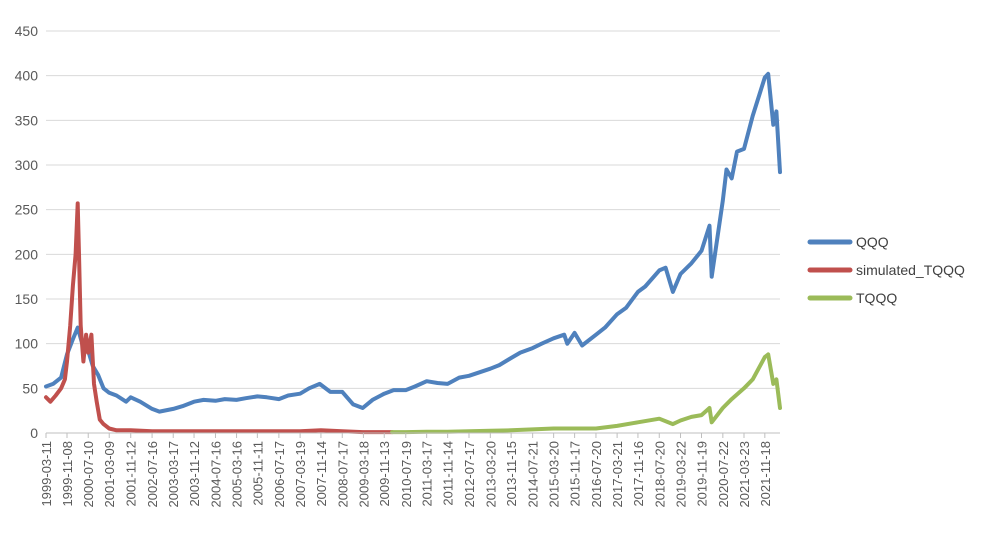 The image size is (989, 535). Describe the element at coordinates (406, 474) in the screenshot. I see `x-tick-label: 2010-07-19` at that location.